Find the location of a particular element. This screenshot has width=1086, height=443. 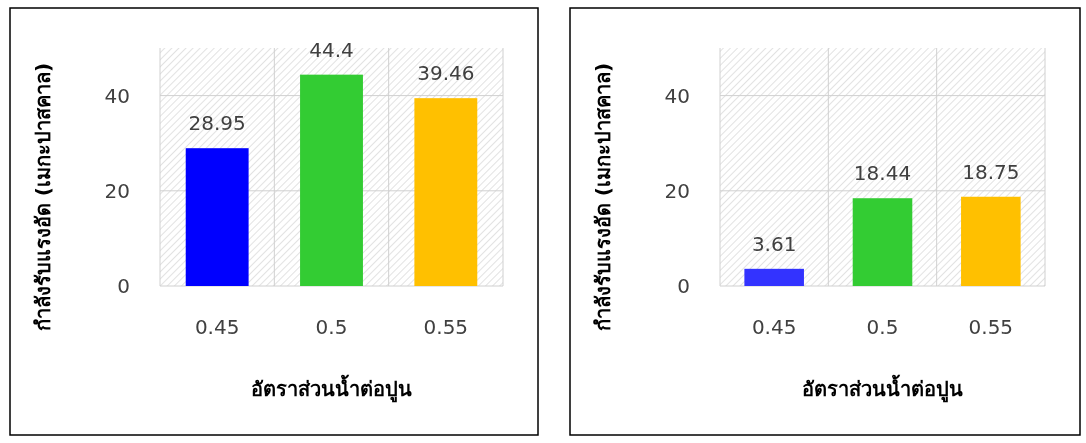

data-label: 3.61 is located at coordinates (774, 243).